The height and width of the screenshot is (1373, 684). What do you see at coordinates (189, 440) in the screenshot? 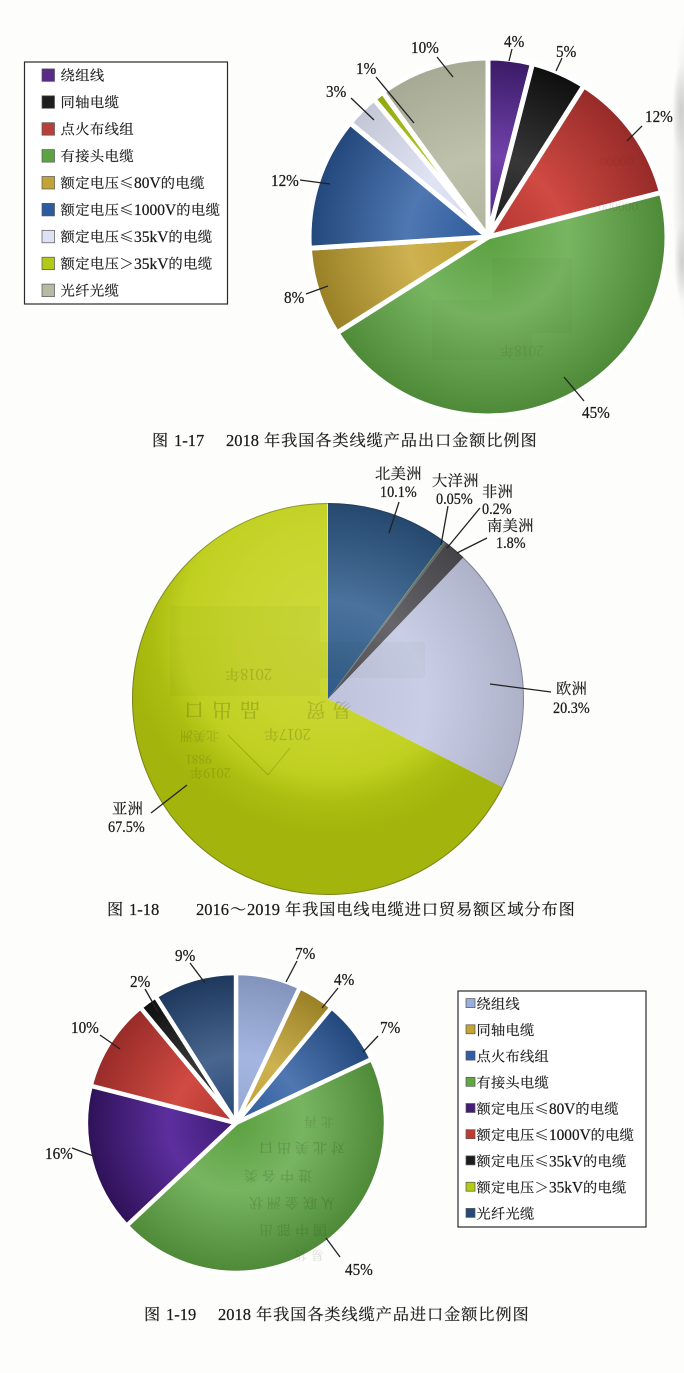
I see `svg-text: 1-17` at bounding box center [189, 440].